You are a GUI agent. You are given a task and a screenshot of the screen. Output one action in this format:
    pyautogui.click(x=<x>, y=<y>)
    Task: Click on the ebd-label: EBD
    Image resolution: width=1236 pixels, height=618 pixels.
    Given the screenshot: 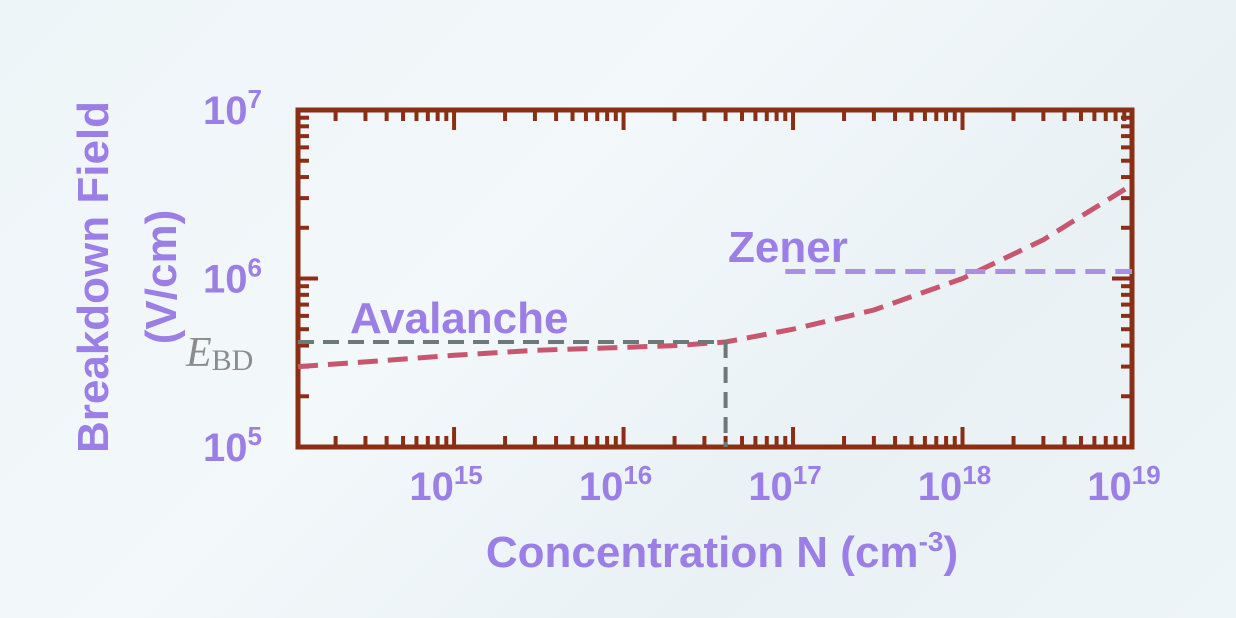 What is the action you would take?
    pyautogui.click(x=219, y=353)
    